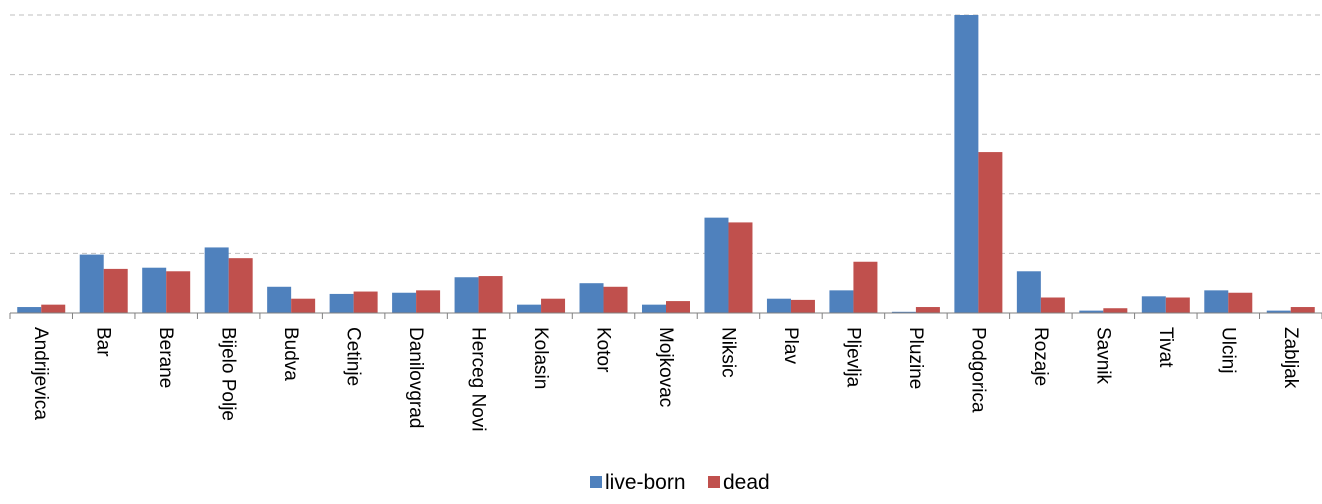 Image resolution: width=1322 pixels, height=504 pixels. What do you see at coordinates (1165, 347) in the screenshot?
I see `category-label: Tivat` at bounding box center [1165, 347].